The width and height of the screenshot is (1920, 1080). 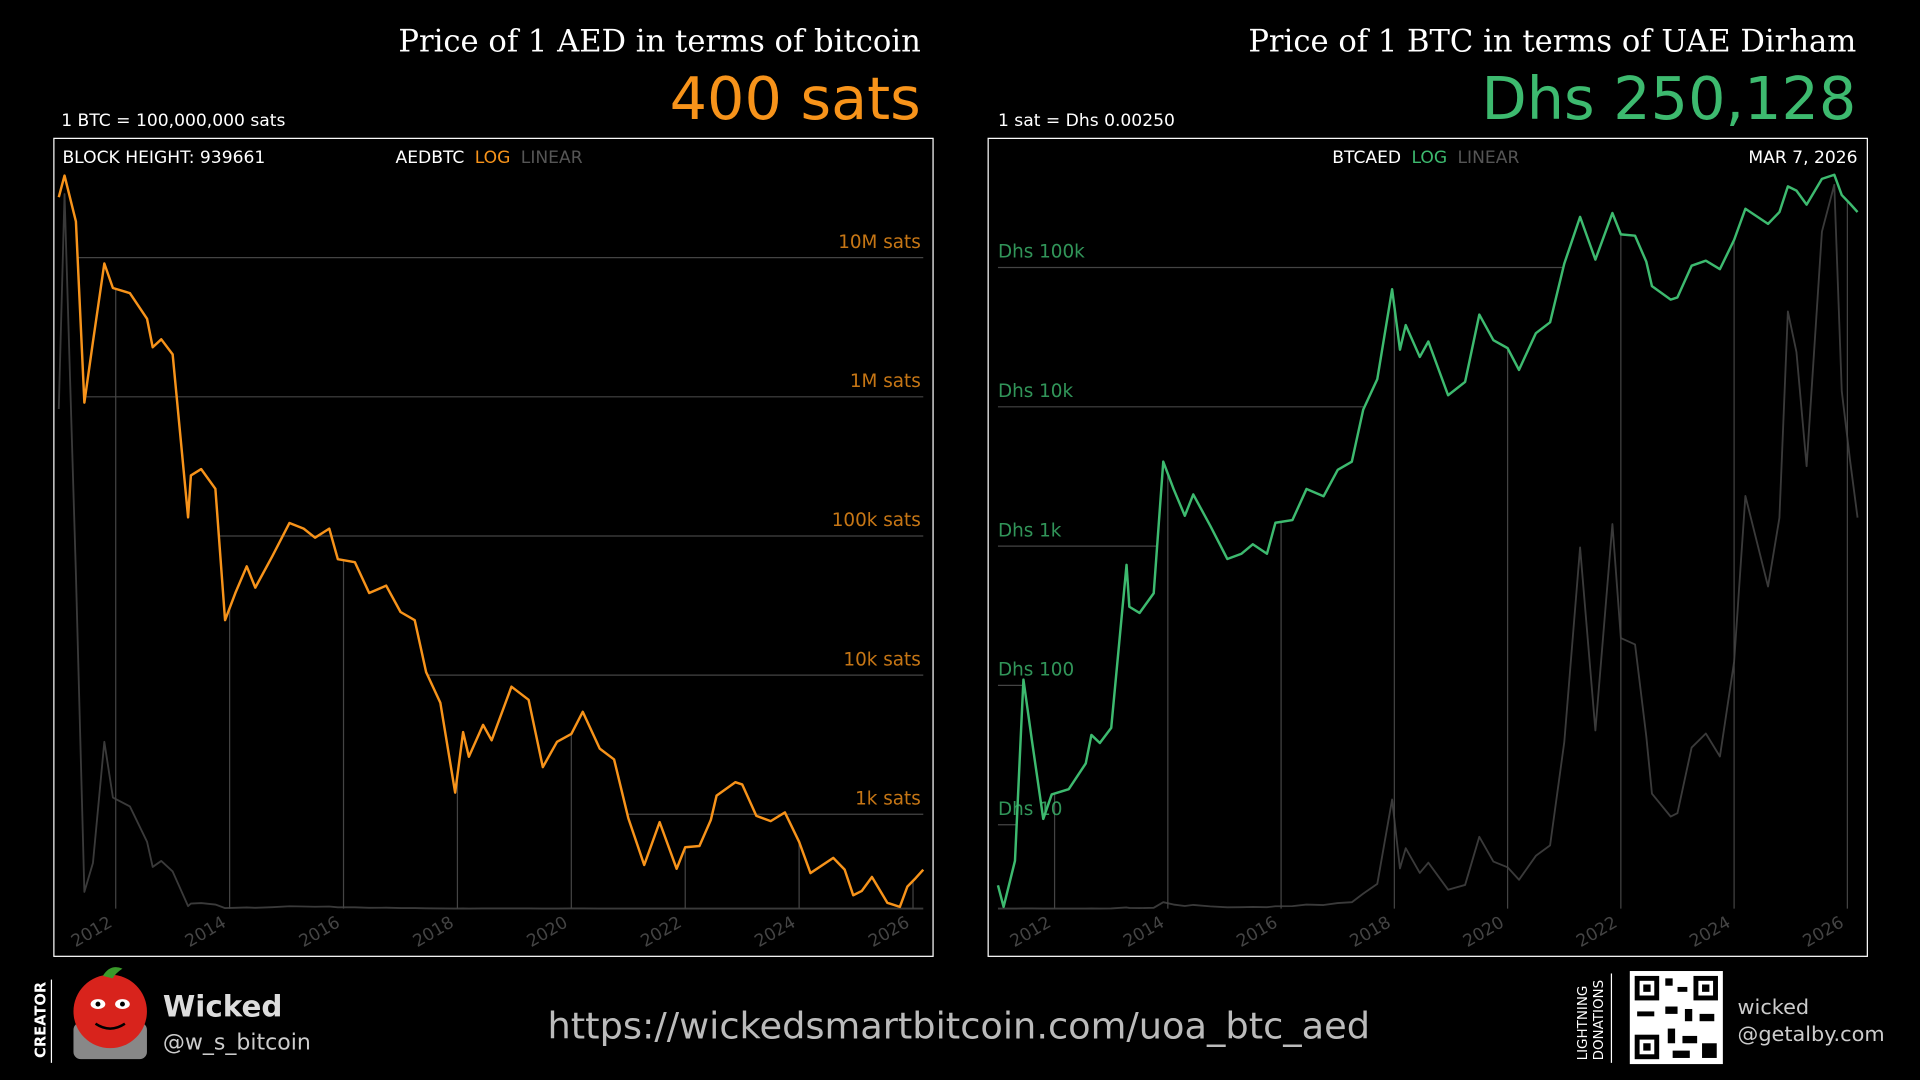 What do you see at coordinates (430, 158) in the screenshot?
I see `ticker: AEDBTC` at bounding box center [430, 158].